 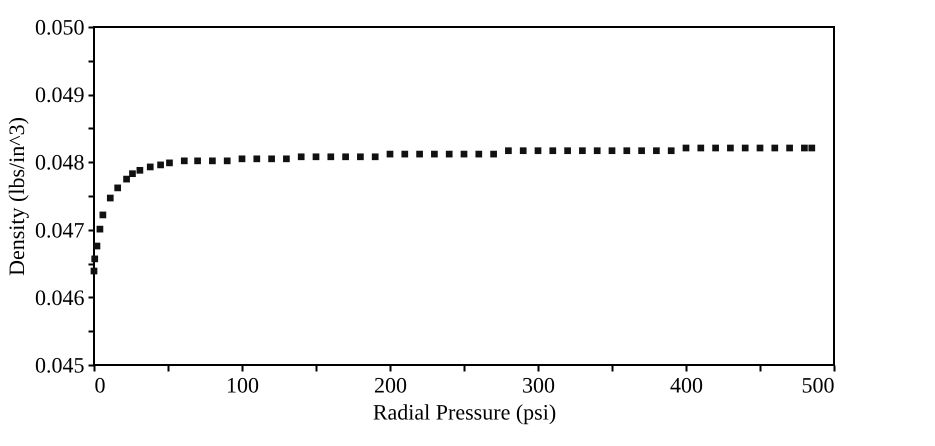 What do you see at coordinates (59, 229) in the screenshot?
I see `y-tick-label: 0.047` at bounding box center [59, 229].